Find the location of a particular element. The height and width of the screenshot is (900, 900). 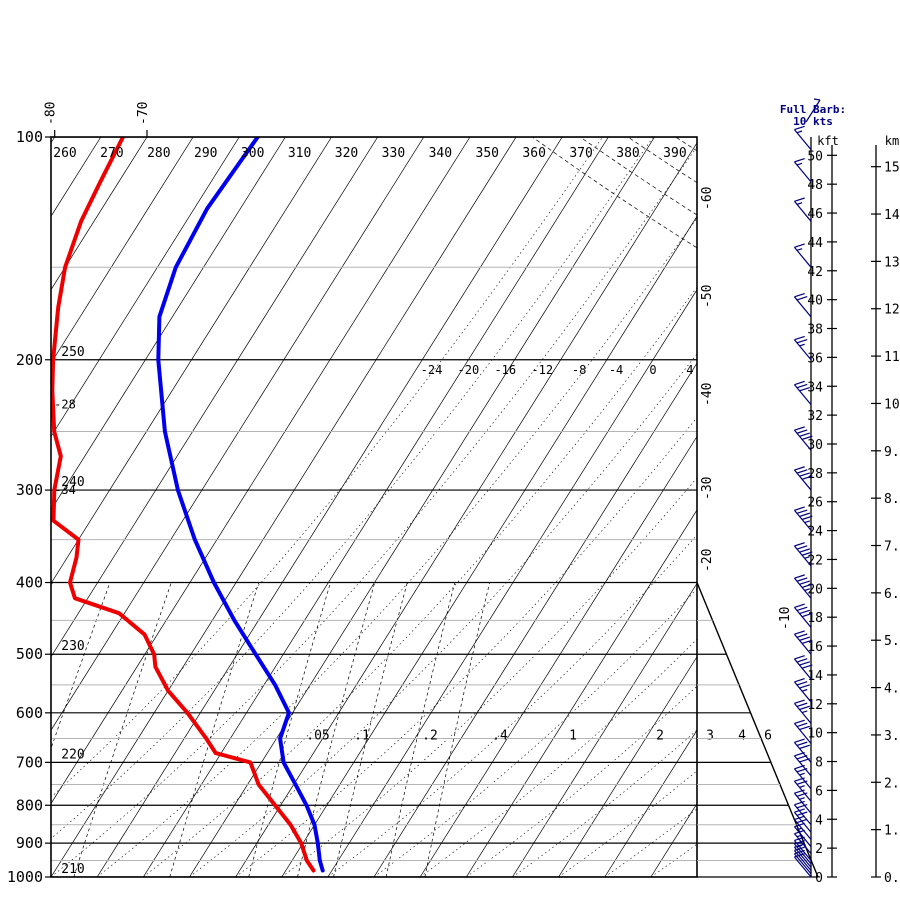

kft-tick-label: 2 is located at coordinates (819, 849).